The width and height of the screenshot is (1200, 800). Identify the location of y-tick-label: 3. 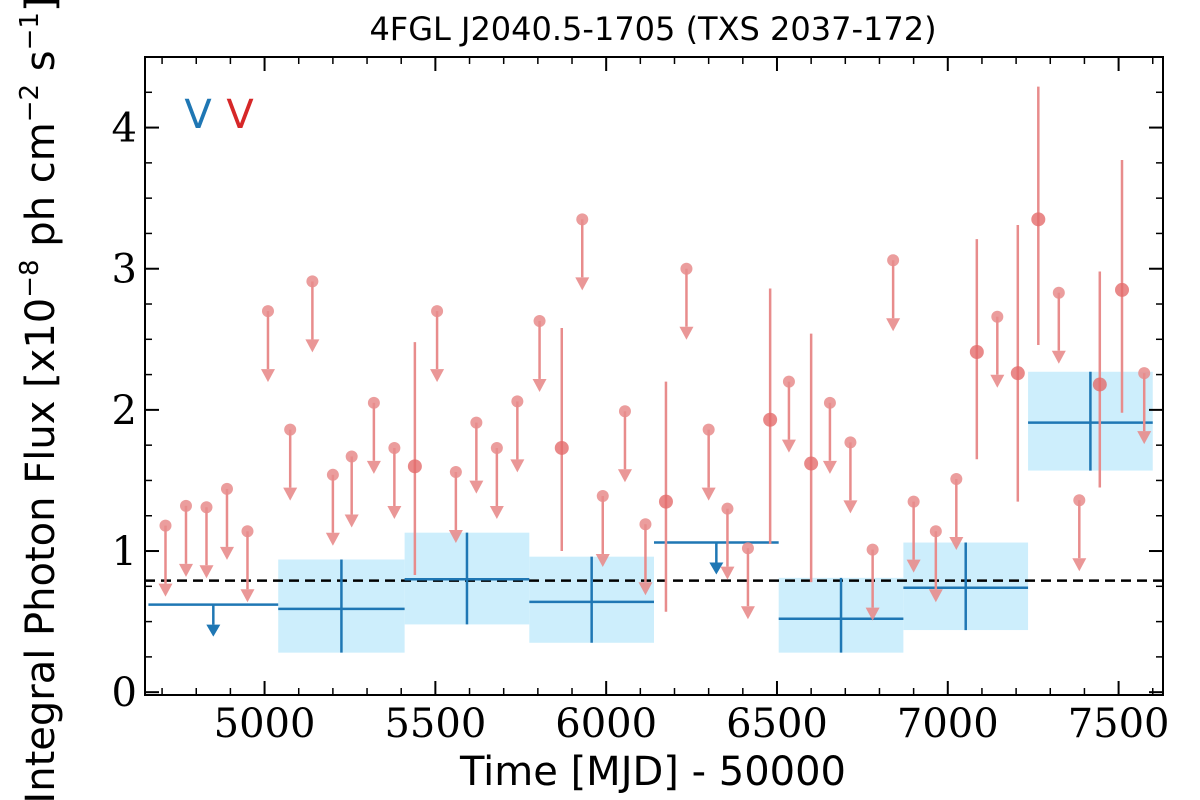
(124, 270).